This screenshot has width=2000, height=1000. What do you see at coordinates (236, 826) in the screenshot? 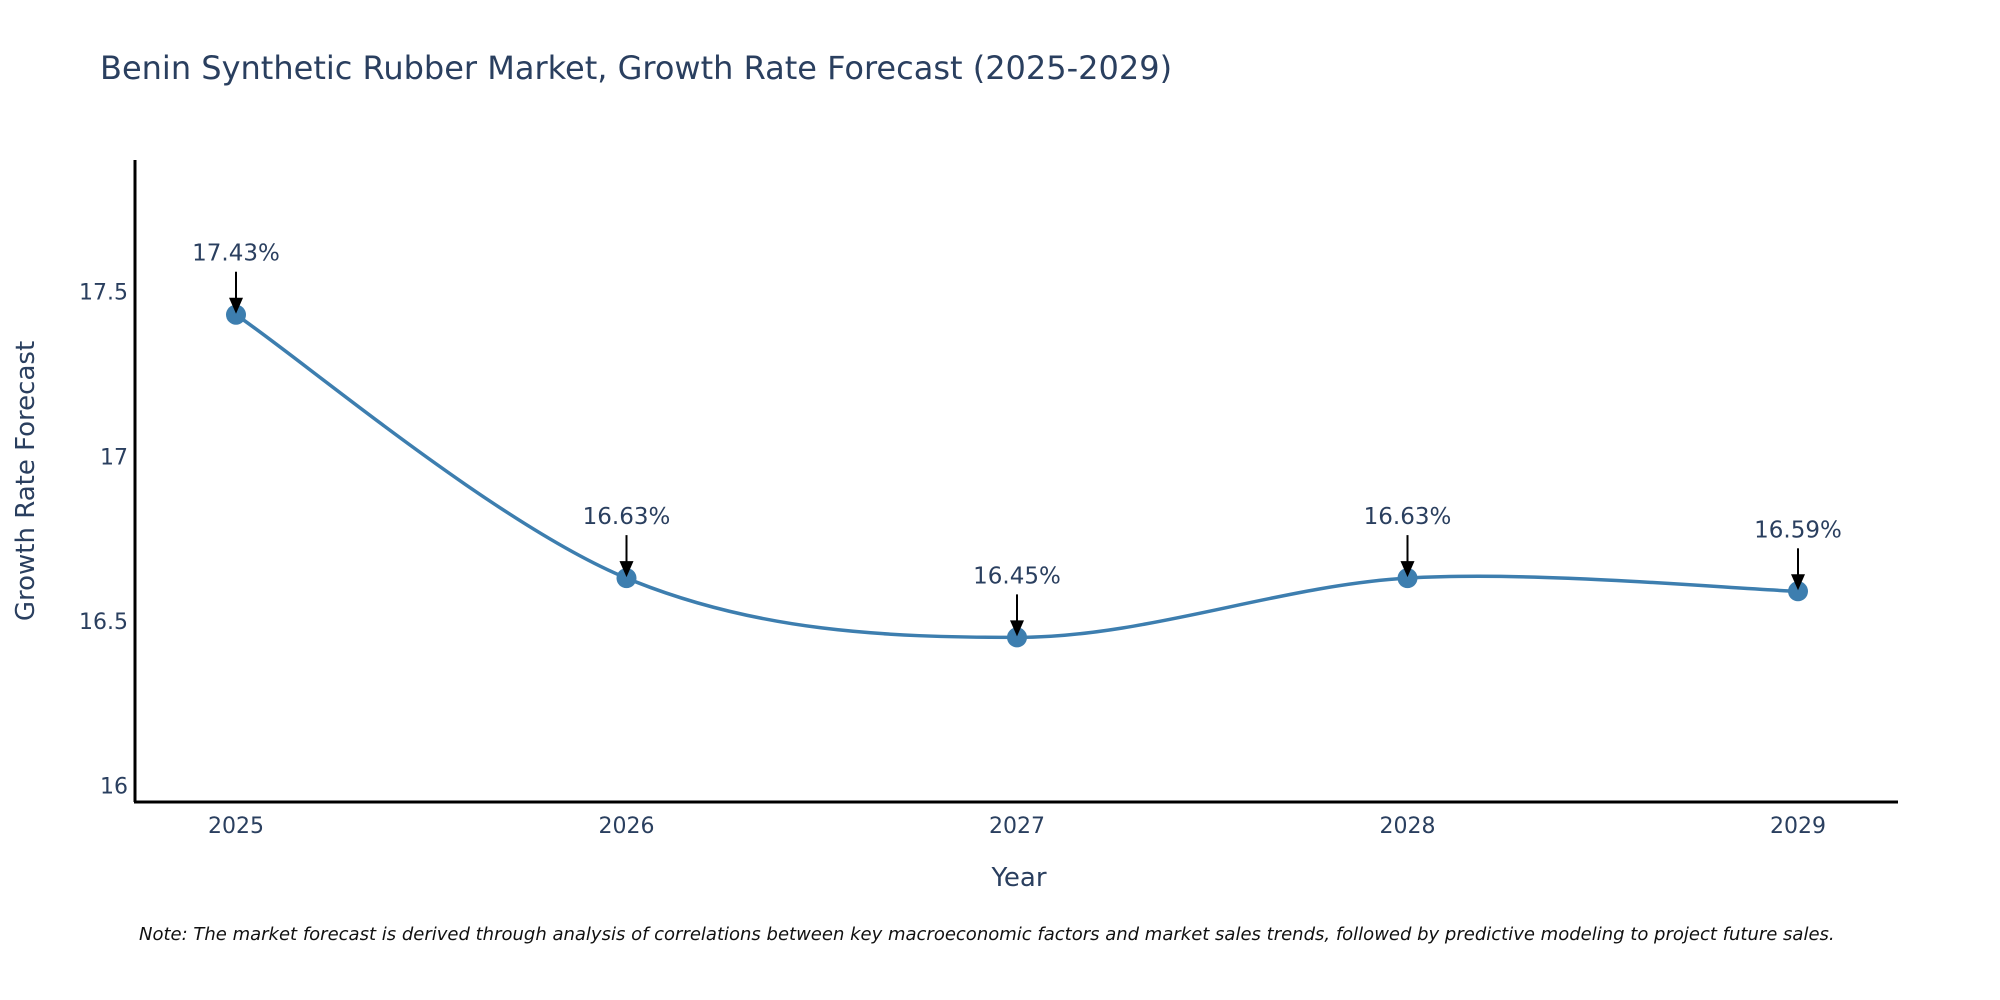
I see `x-tick-label: 2025` at bounding box center [236, 826].